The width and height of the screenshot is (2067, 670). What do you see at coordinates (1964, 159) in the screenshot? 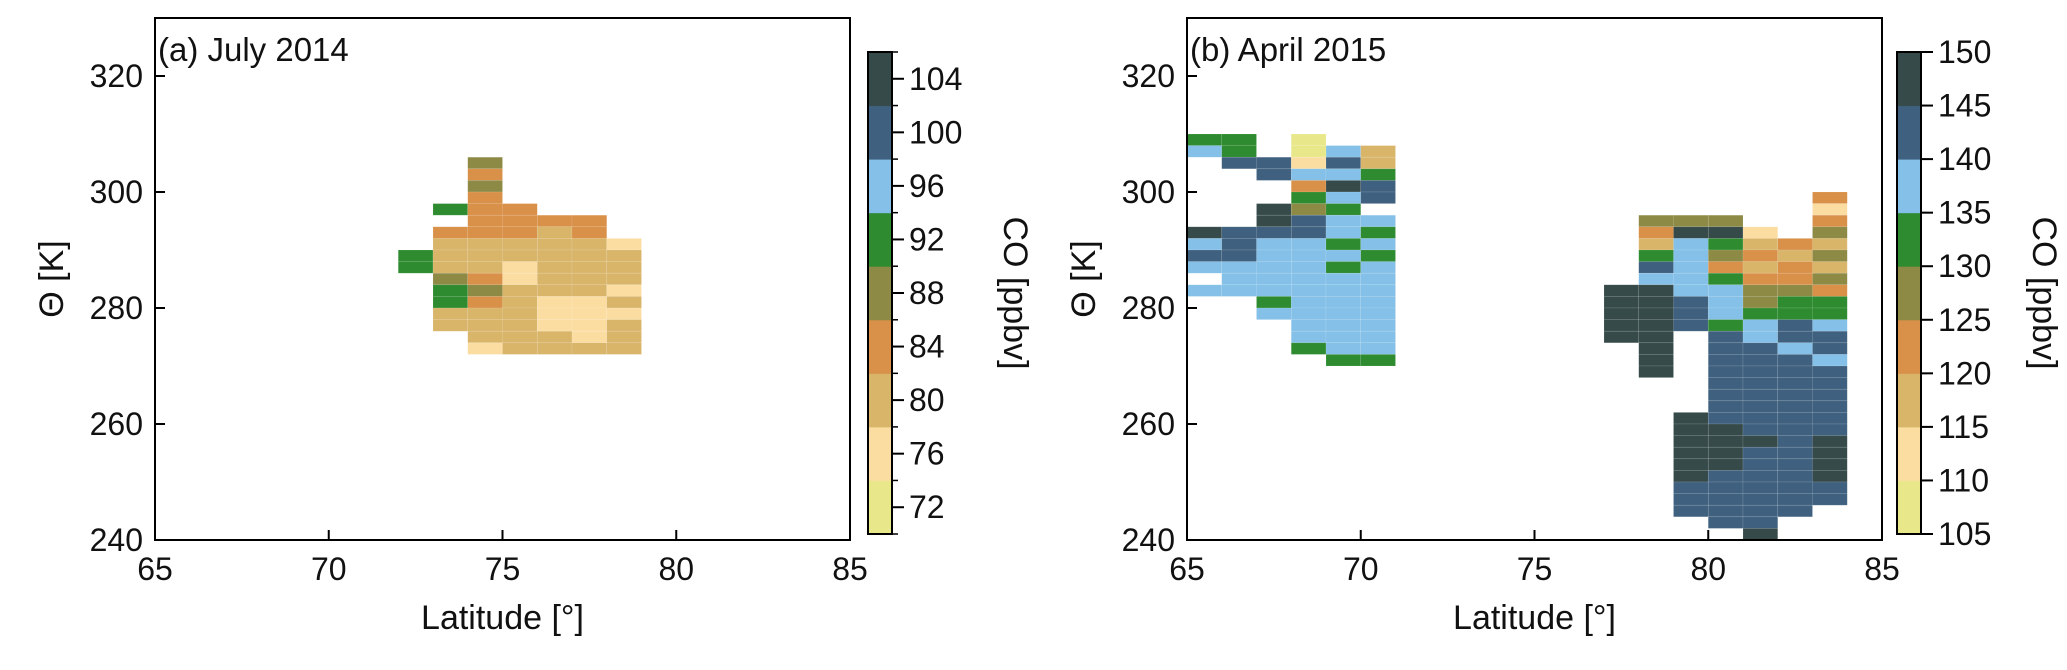
I see `colorbar-tick-label: 140` at bounding box center [1964, 159].